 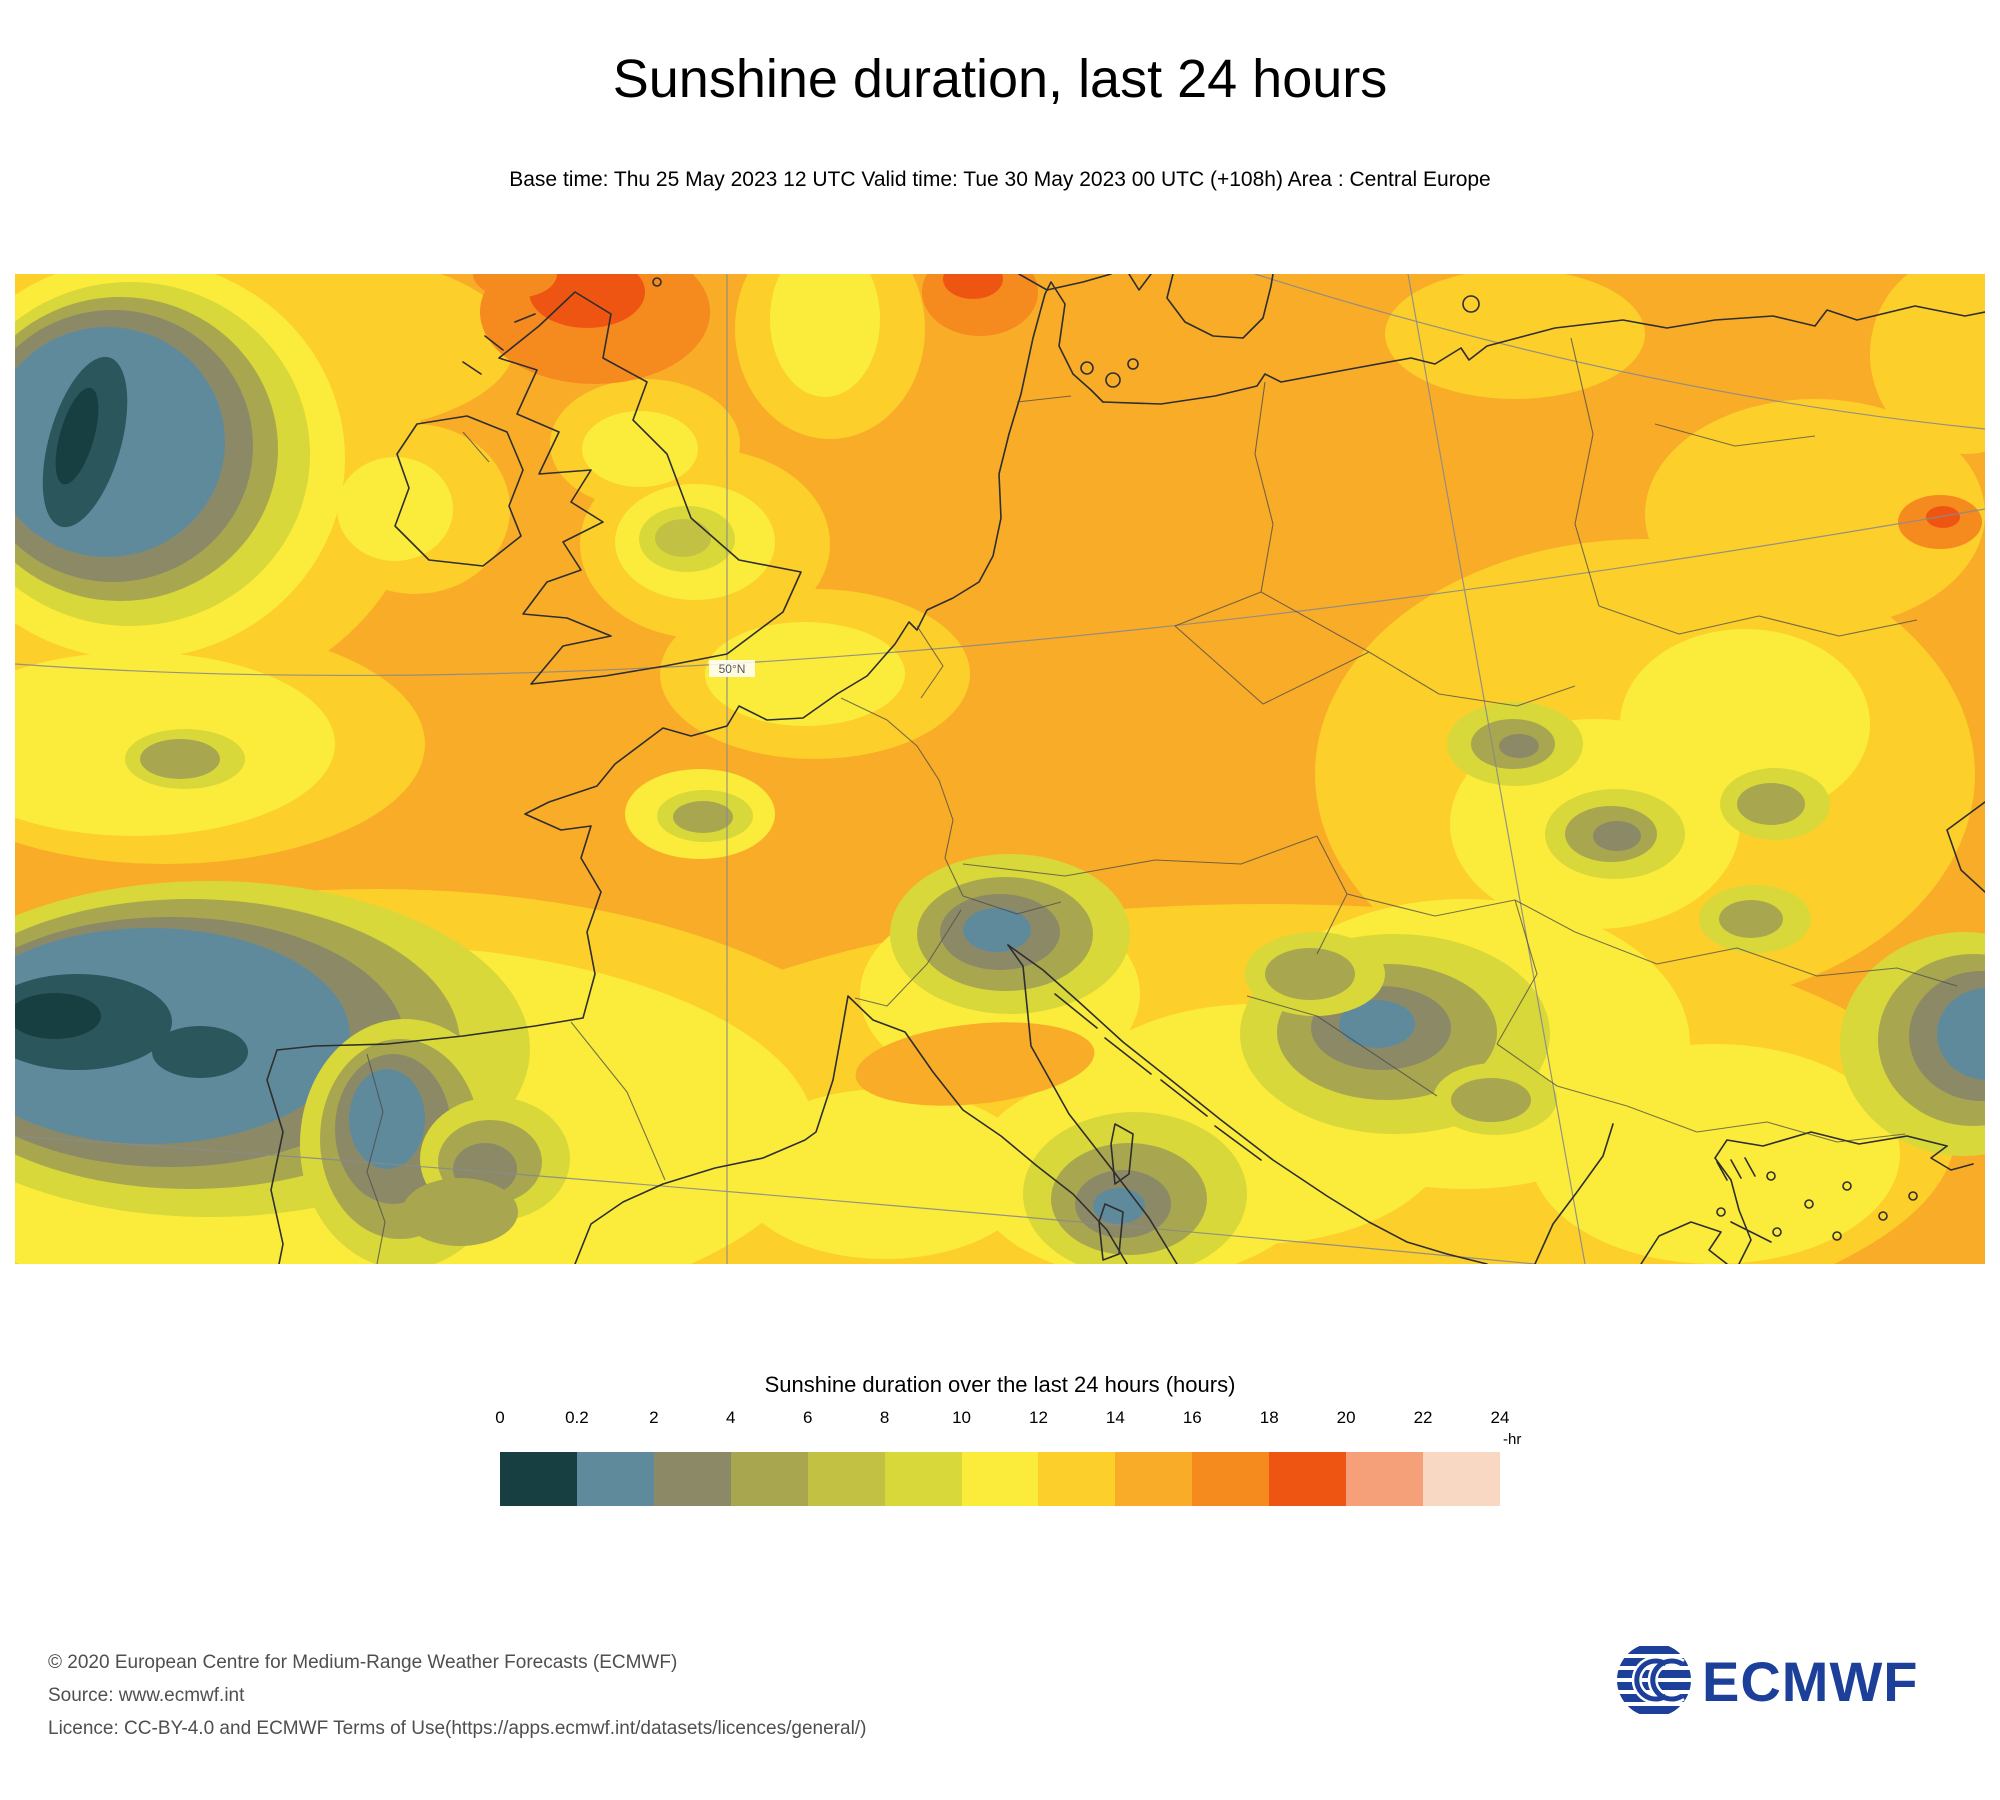 What do you see at coordinates (1500, 1417) in the screenshot?
I see `colorbar-tick: 24` at bounding box center [1500, 1417].